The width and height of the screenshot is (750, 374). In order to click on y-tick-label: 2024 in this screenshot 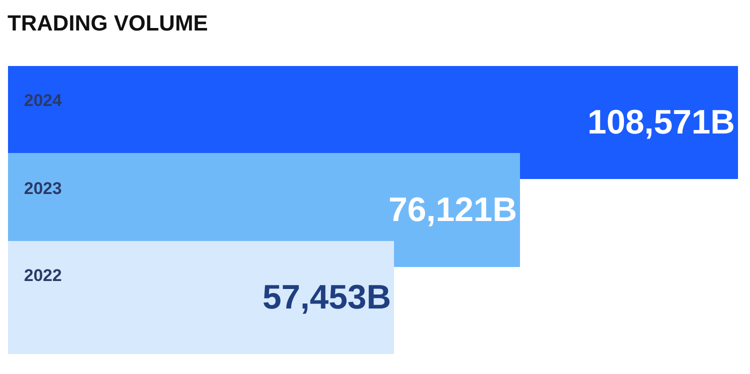, I will do `click(43, 100)`.